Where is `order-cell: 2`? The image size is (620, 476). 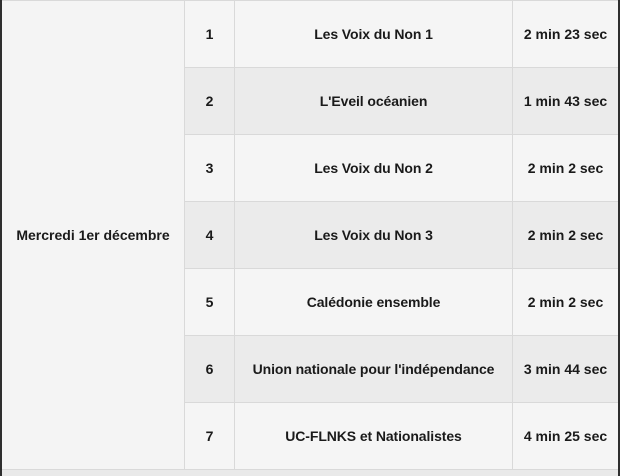 order-cell: 2 is located at coordinates (209, 101).